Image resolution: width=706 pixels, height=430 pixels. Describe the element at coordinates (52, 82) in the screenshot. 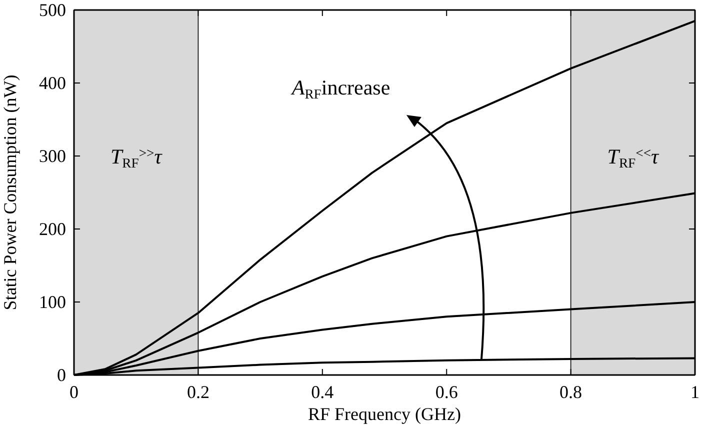

I see `y-tick-label: 400` at that location.